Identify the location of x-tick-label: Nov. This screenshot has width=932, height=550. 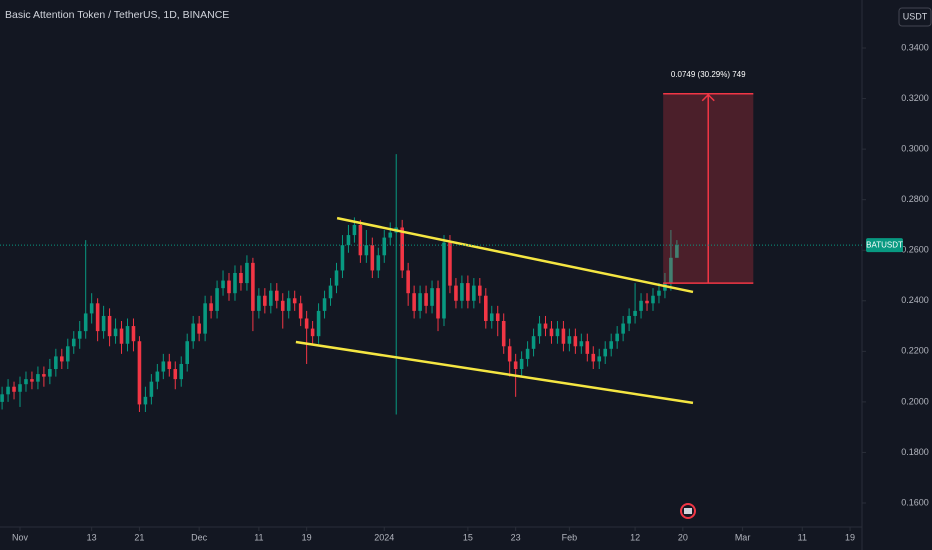
(20, 537).